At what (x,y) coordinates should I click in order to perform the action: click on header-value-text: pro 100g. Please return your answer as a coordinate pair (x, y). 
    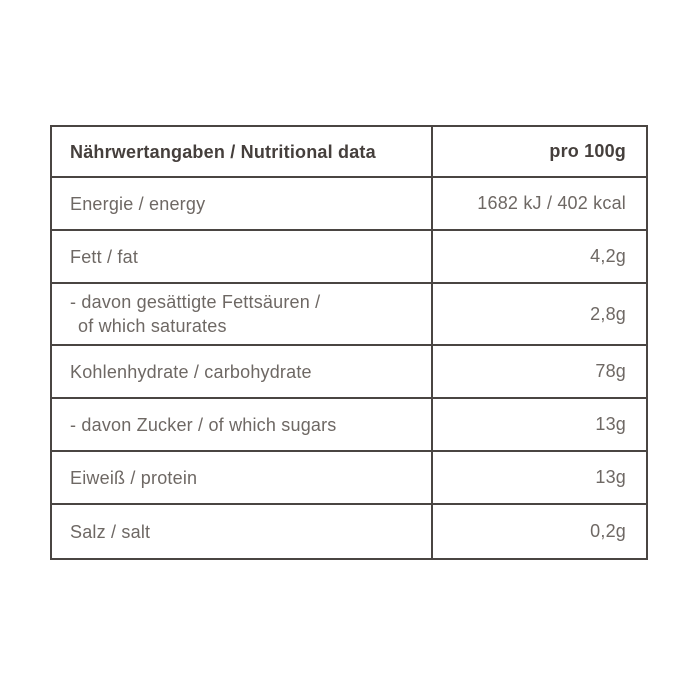
    Looking at the image, I should click on (587, 151).